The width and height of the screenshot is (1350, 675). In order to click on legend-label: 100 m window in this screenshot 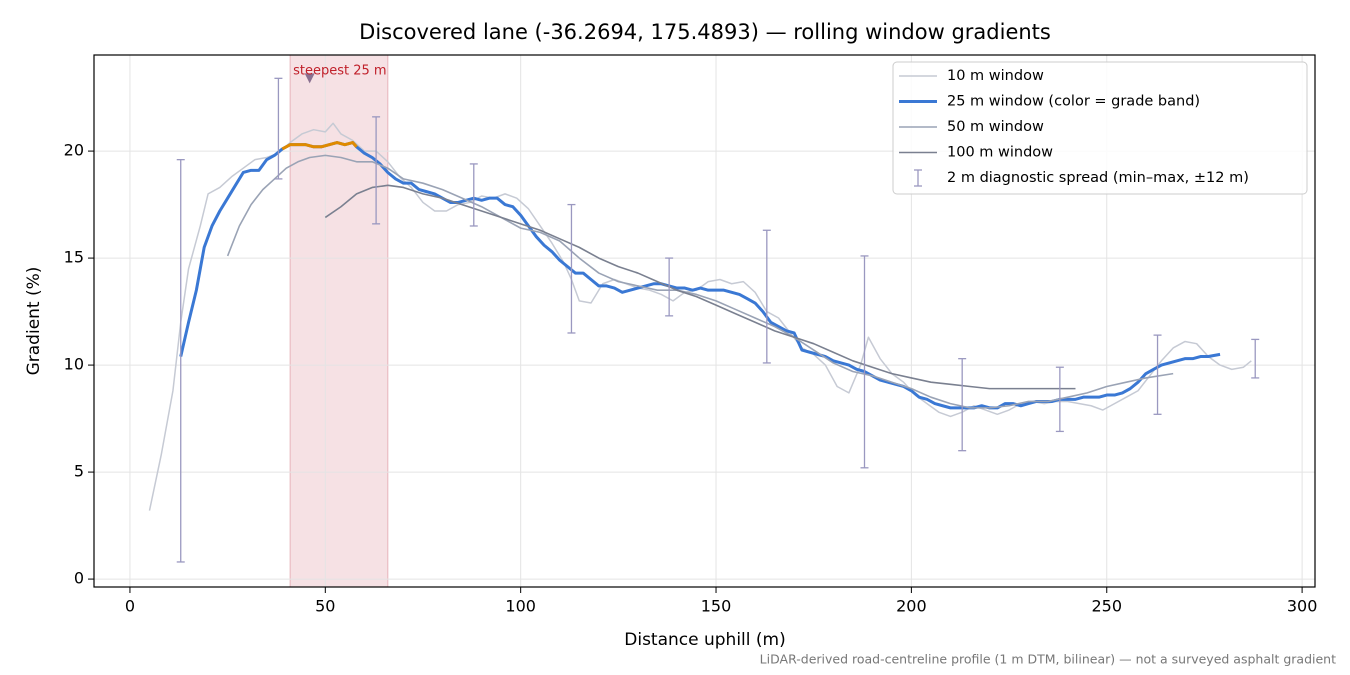, I will do `click(1000, 153)`.